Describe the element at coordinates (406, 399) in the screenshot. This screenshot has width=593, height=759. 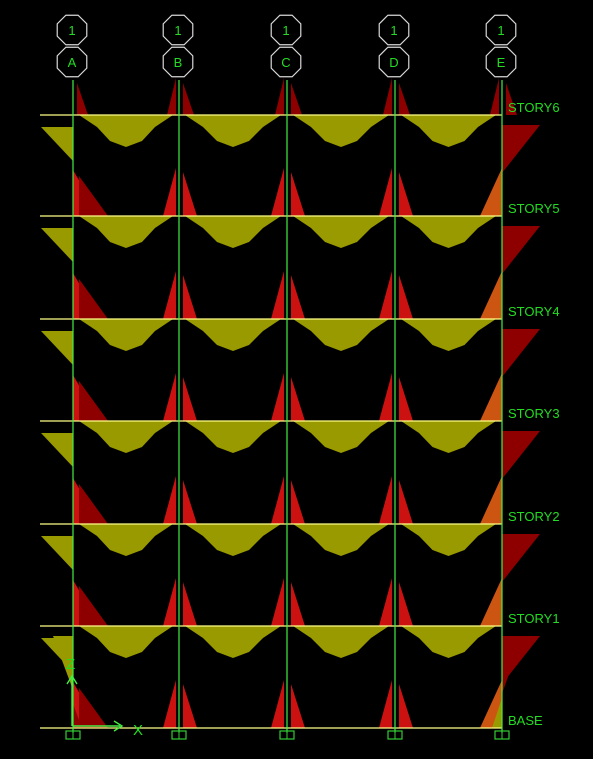
I see `column-moment-d-right-story4` at that location.